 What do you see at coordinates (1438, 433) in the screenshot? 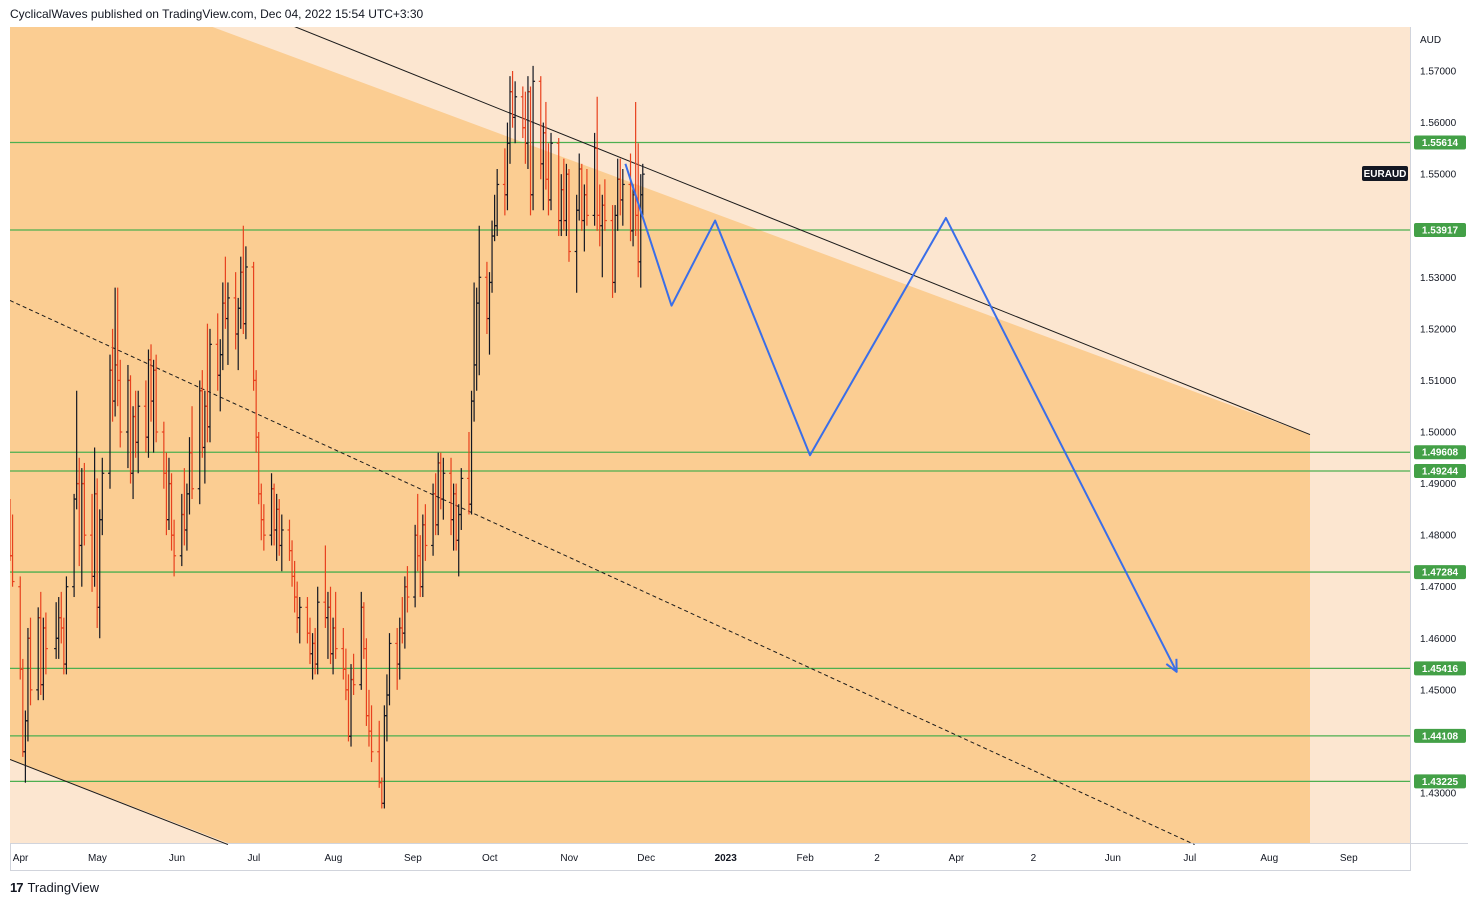
I see `price-tick-label: 1.50000` at bounding box center [1438, 433].